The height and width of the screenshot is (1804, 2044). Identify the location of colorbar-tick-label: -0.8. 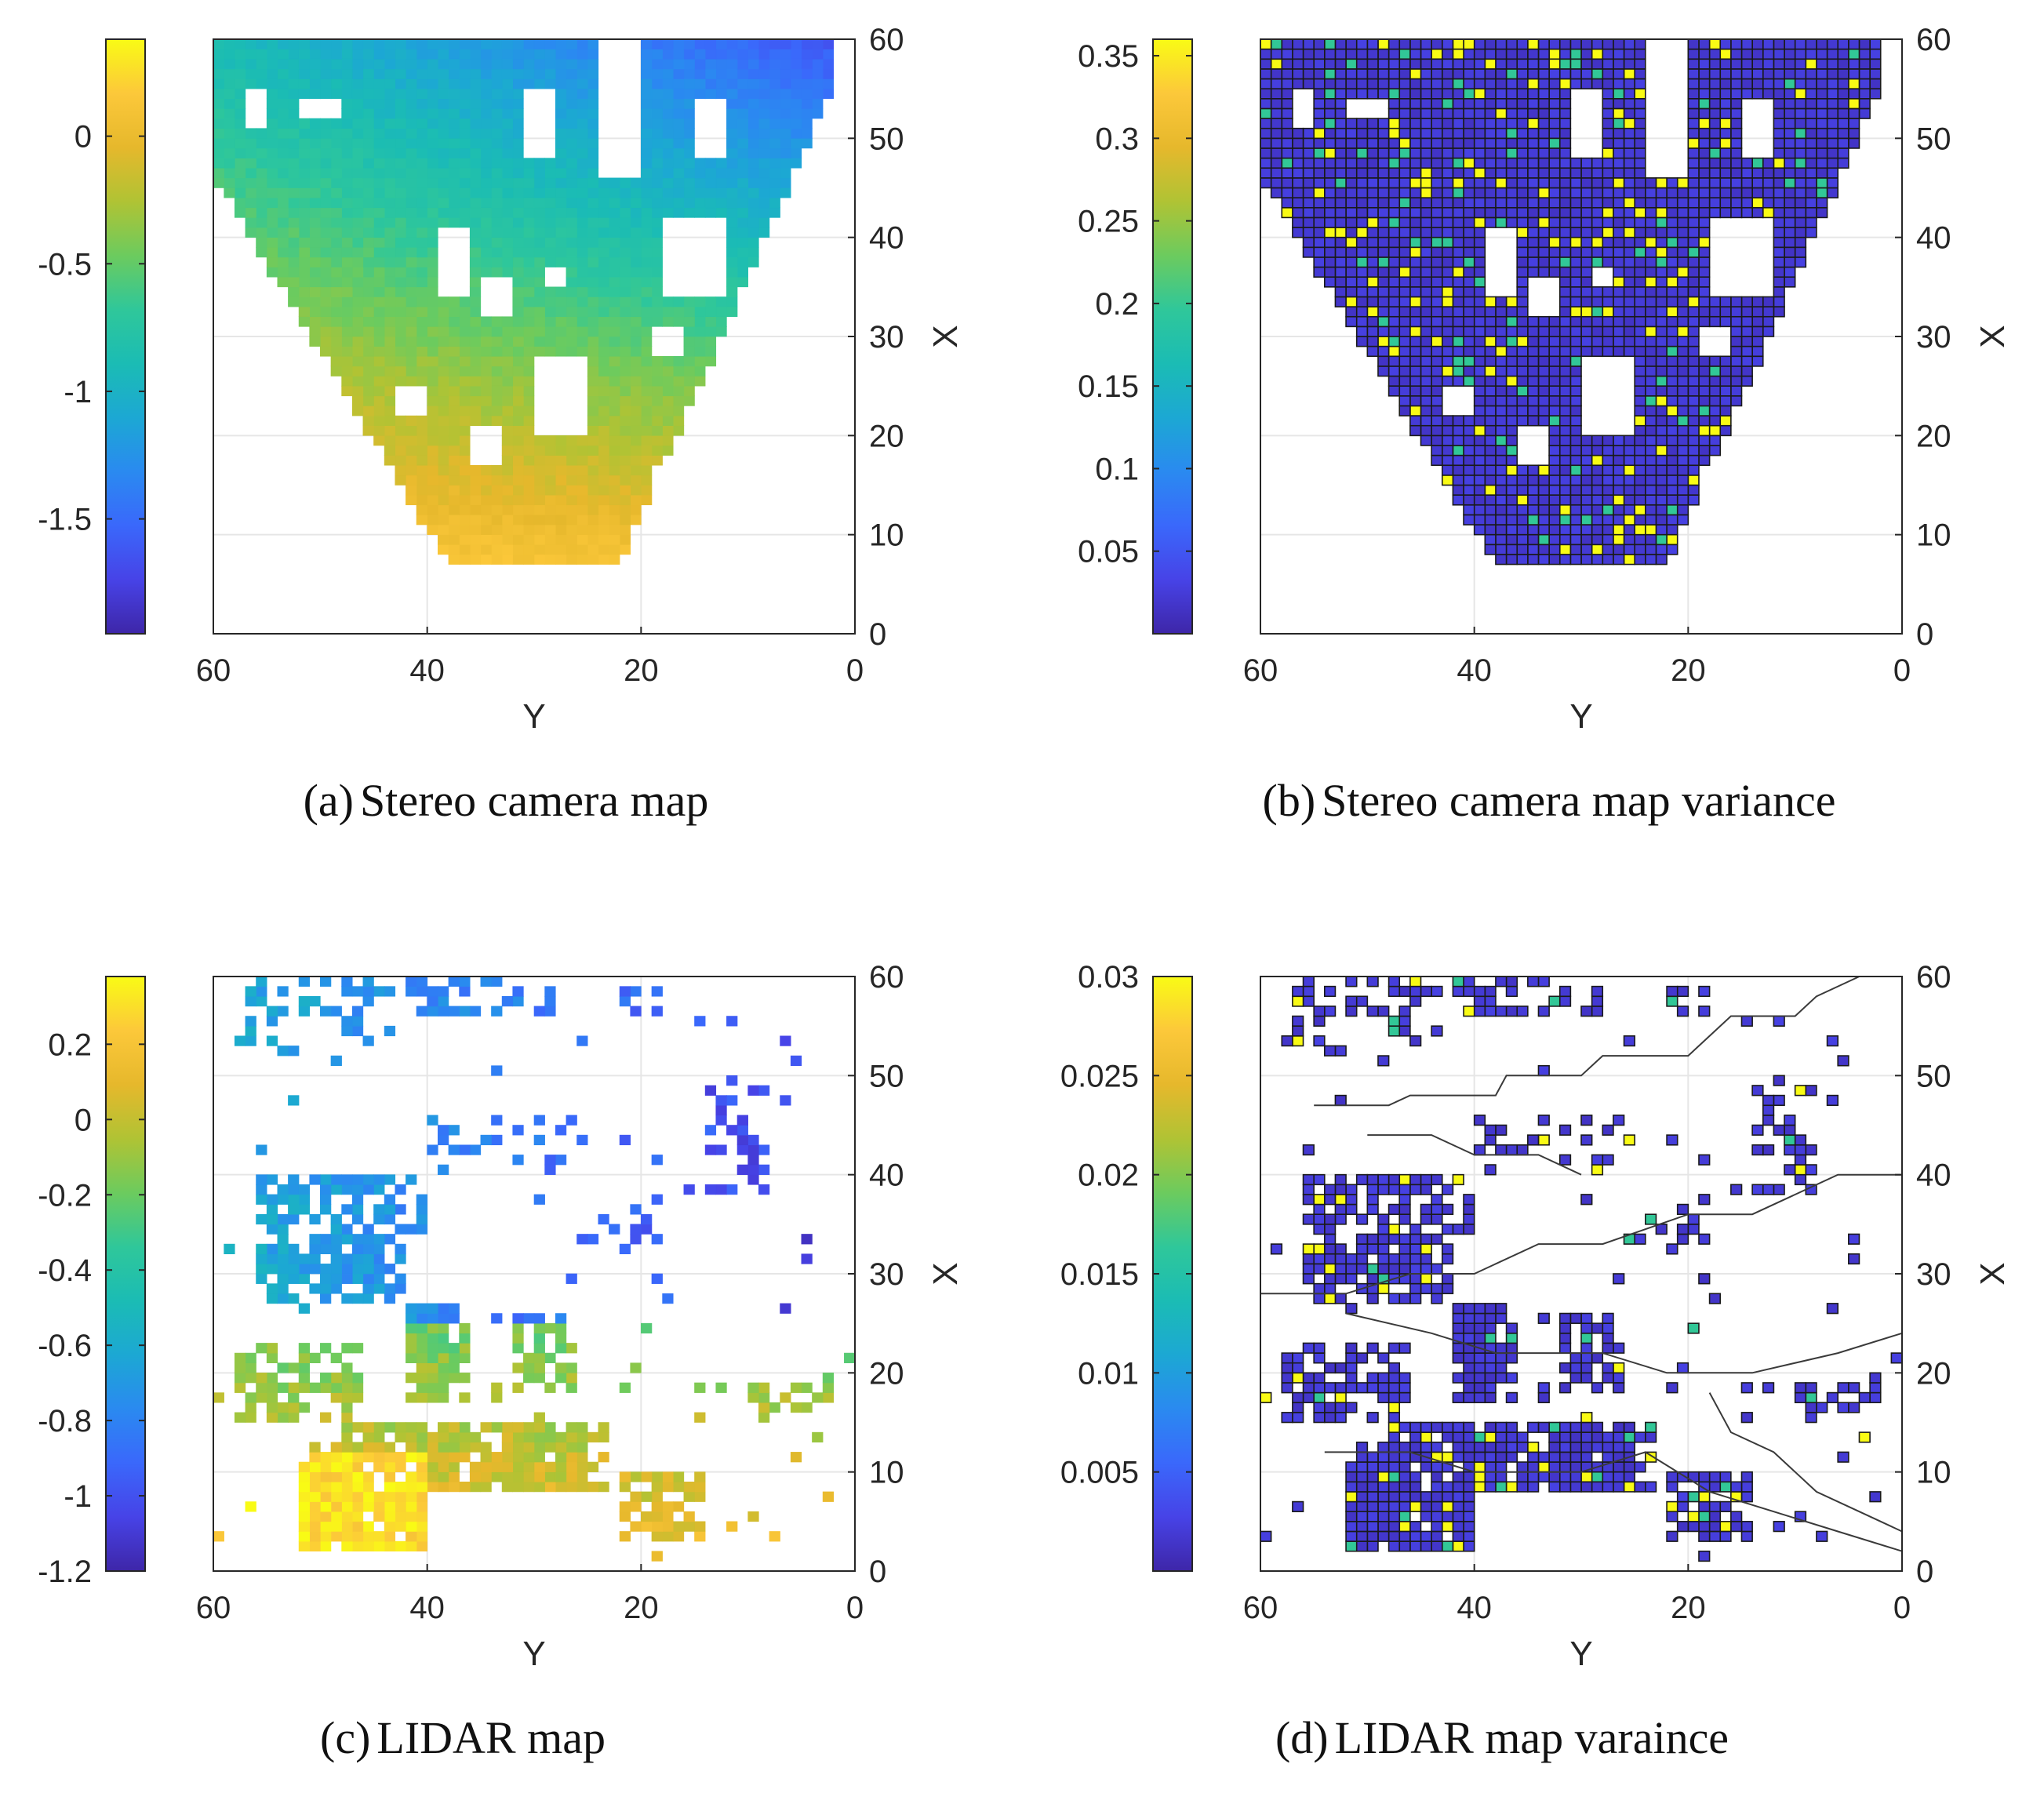
(65, 1421).